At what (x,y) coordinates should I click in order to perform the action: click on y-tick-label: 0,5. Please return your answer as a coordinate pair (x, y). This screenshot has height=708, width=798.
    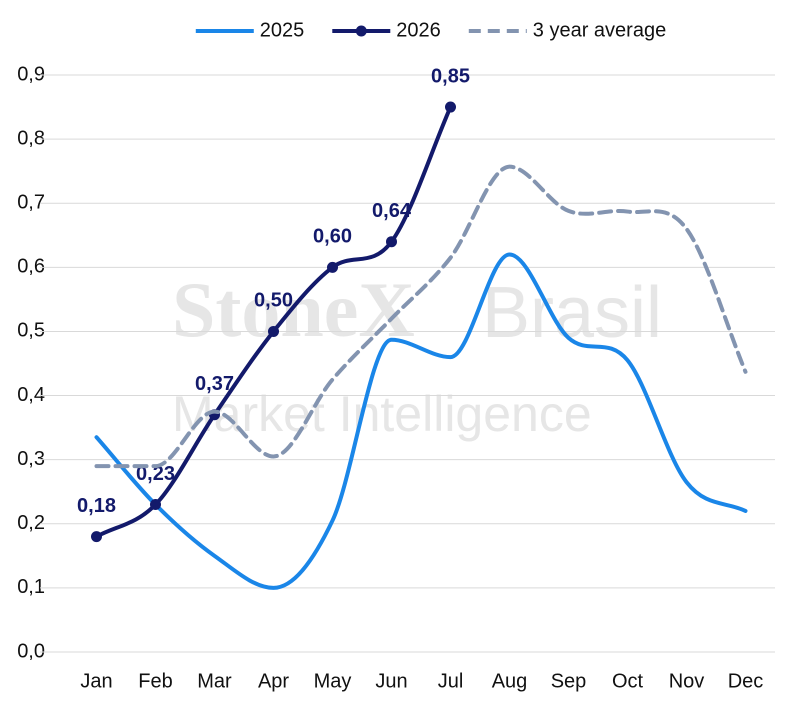
    Looking at the image, I should click on (31, 331).